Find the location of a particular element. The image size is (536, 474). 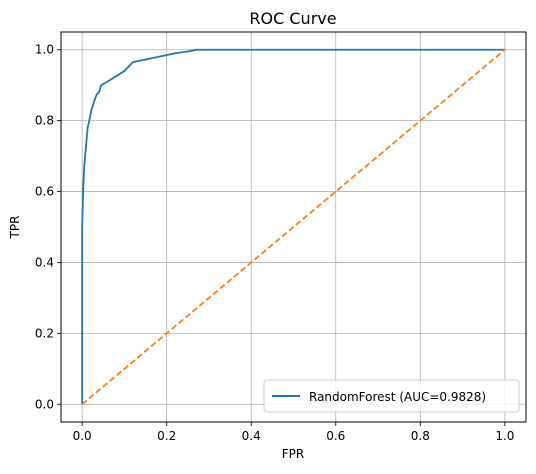

legend: RandomForest (AUC=0.9828) is located at coordinates (391, 396).